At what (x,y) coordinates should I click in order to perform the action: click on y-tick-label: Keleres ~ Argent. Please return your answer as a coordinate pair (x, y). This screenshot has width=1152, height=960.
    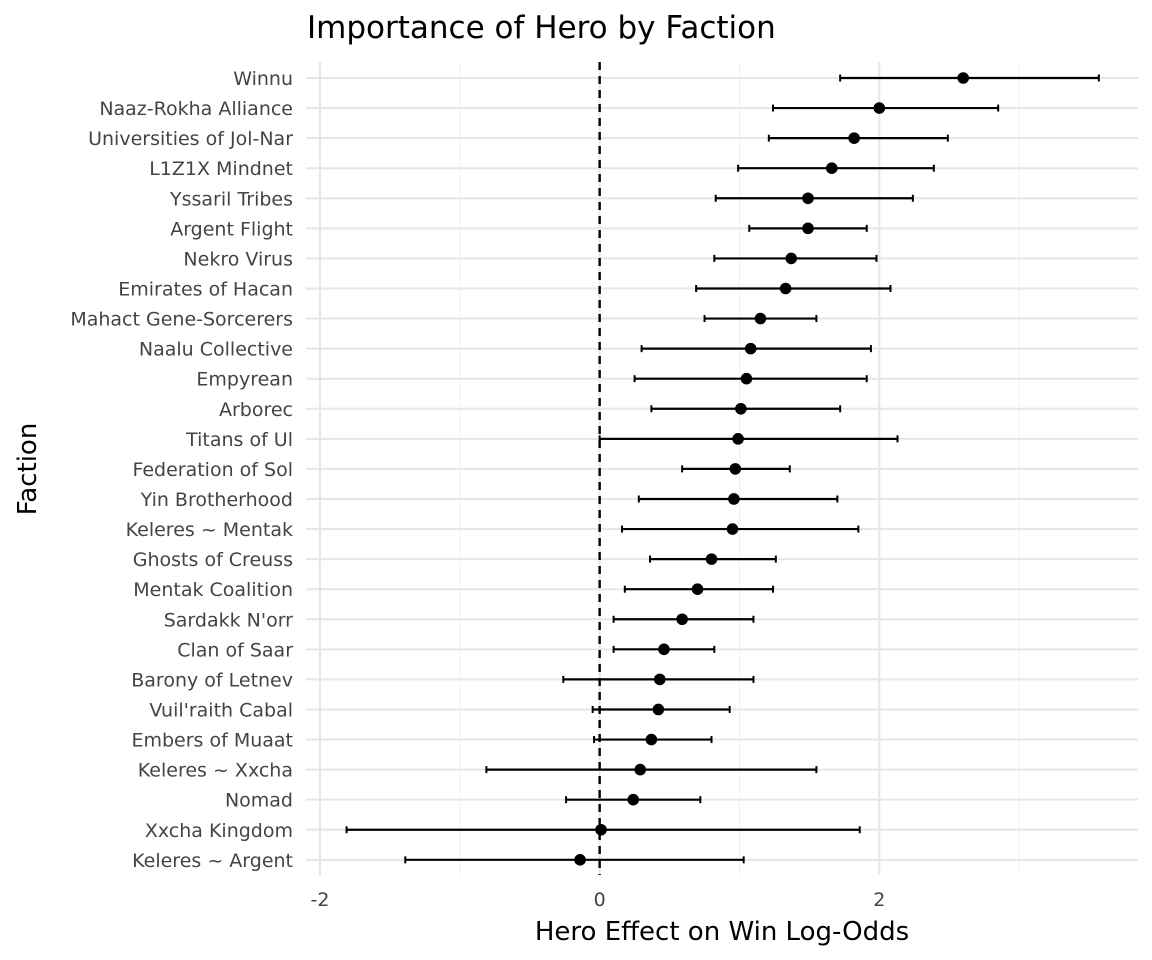
    Looking at the image, I should click on (212, 861).